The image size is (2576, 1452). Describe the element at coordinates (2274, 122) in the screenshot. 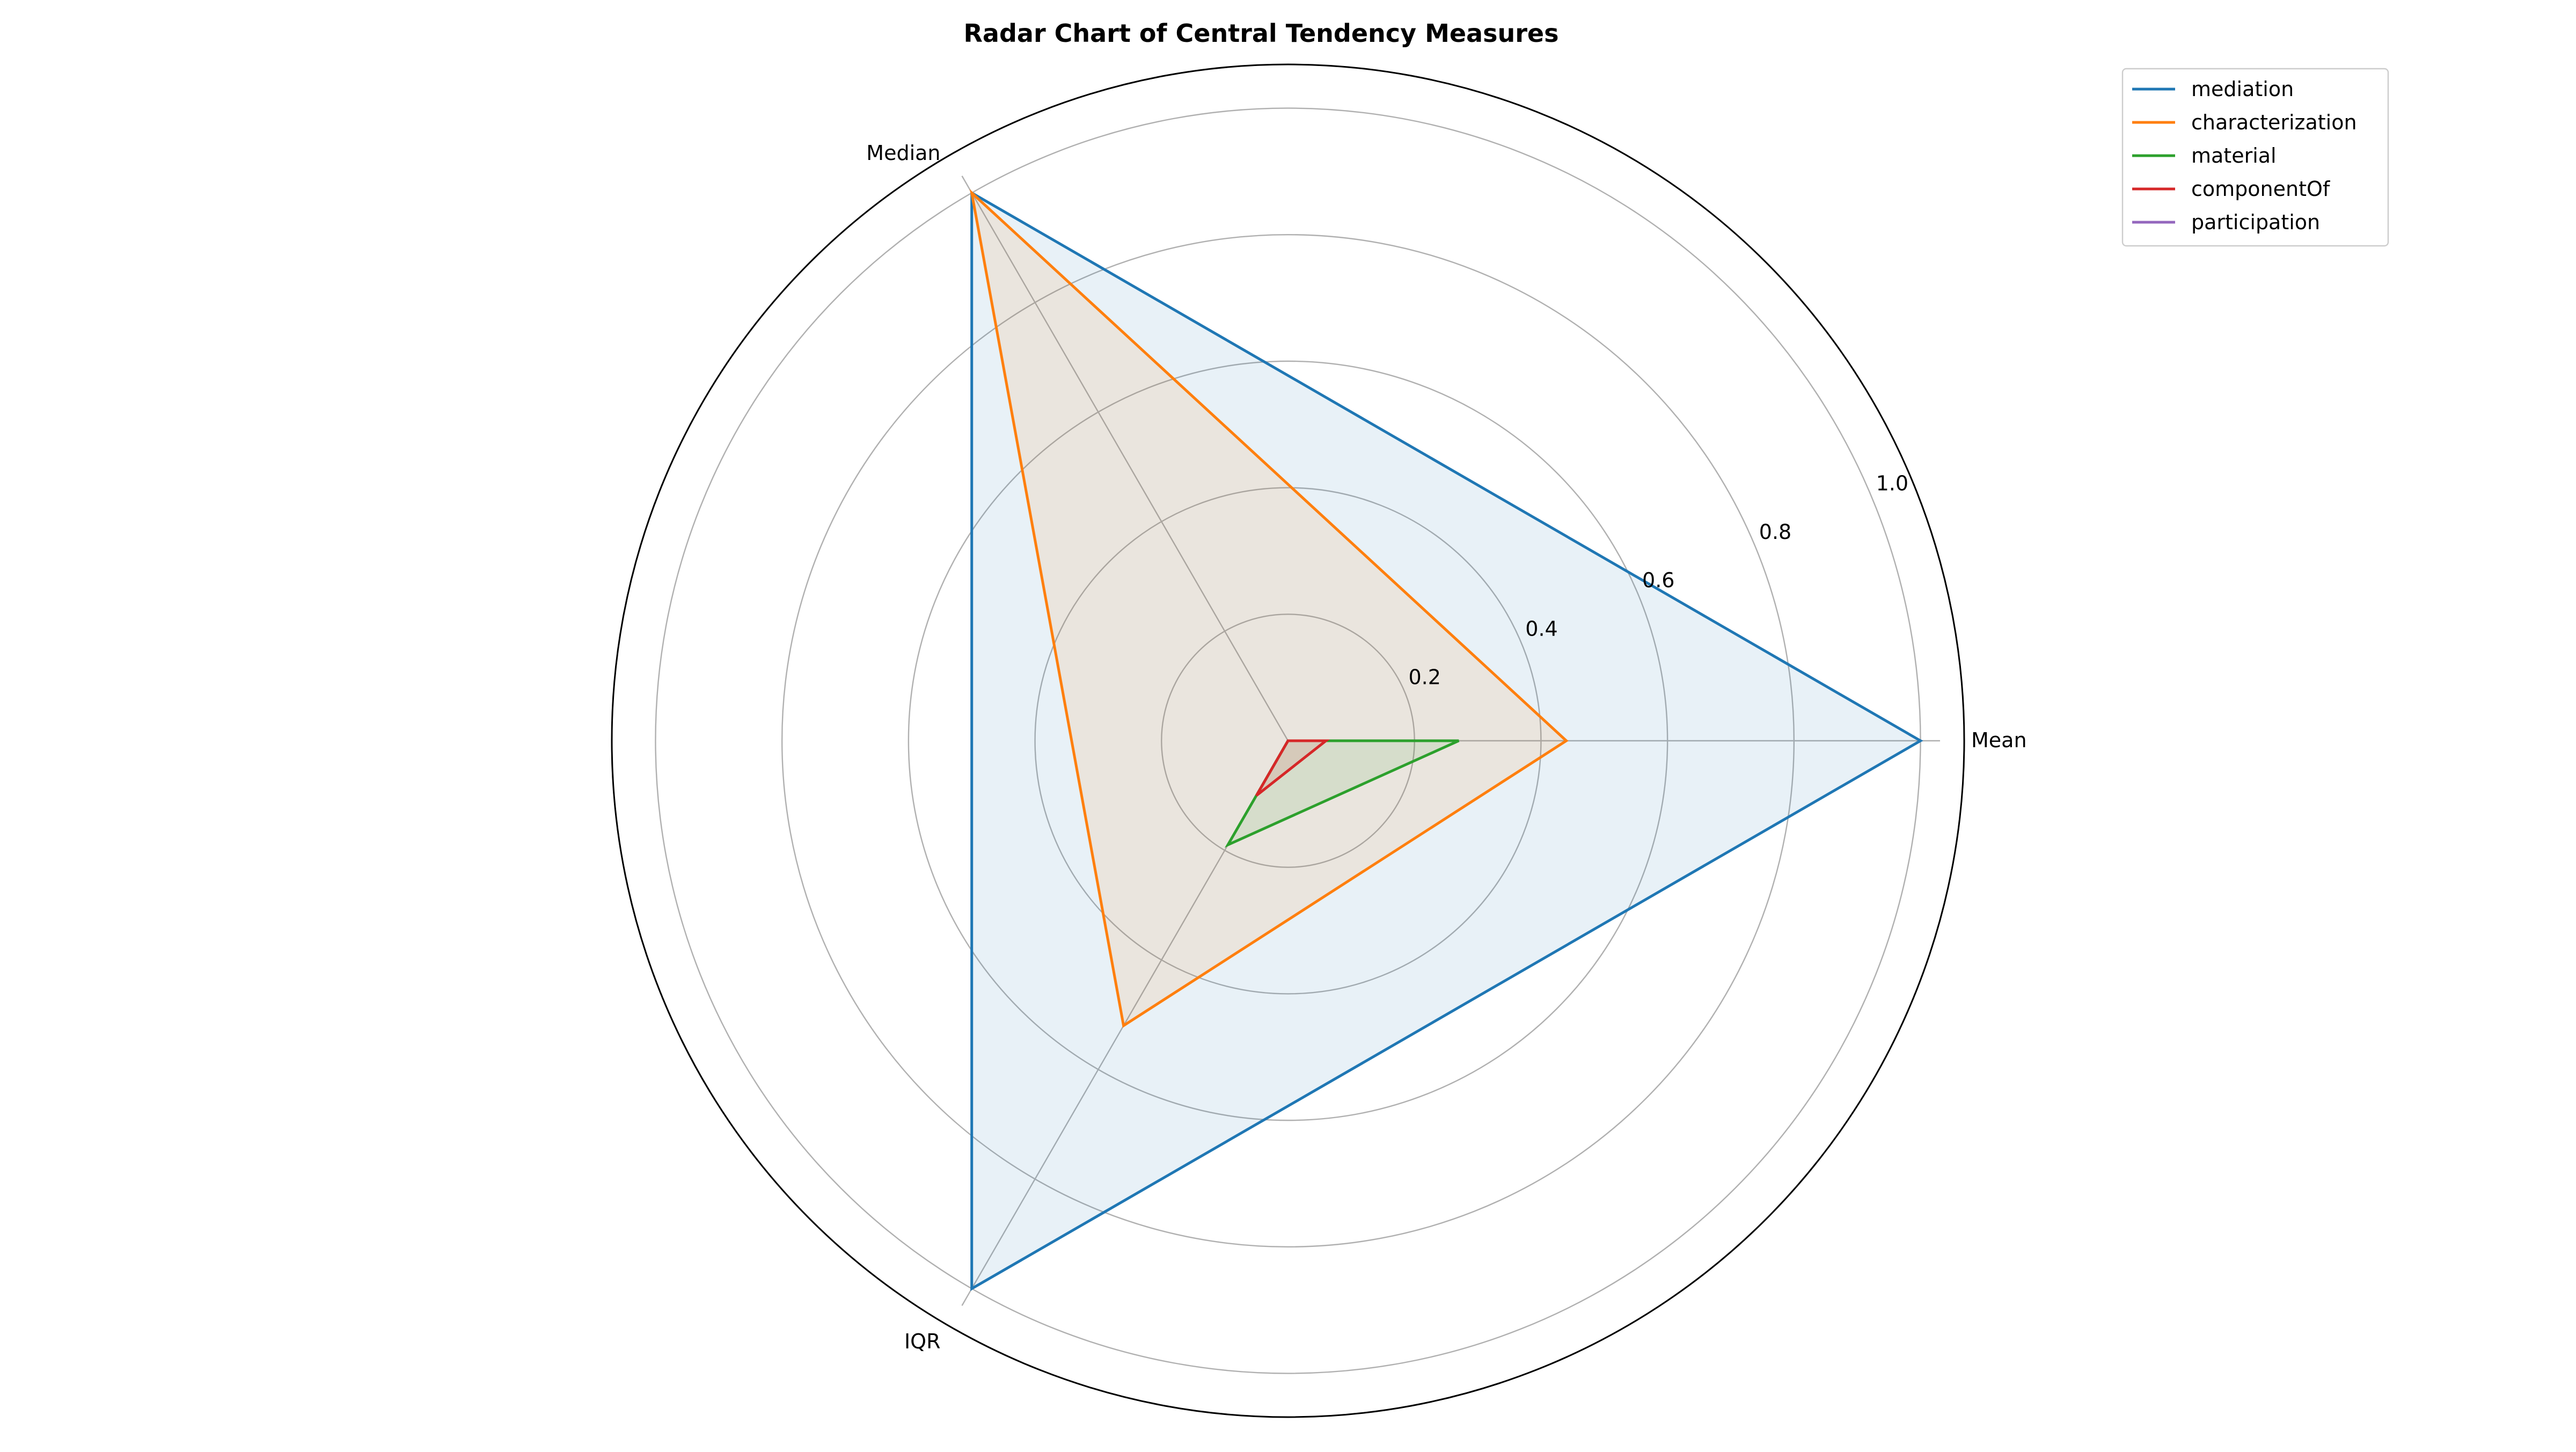

I see `legend-label-characterization: characterization` at that location.